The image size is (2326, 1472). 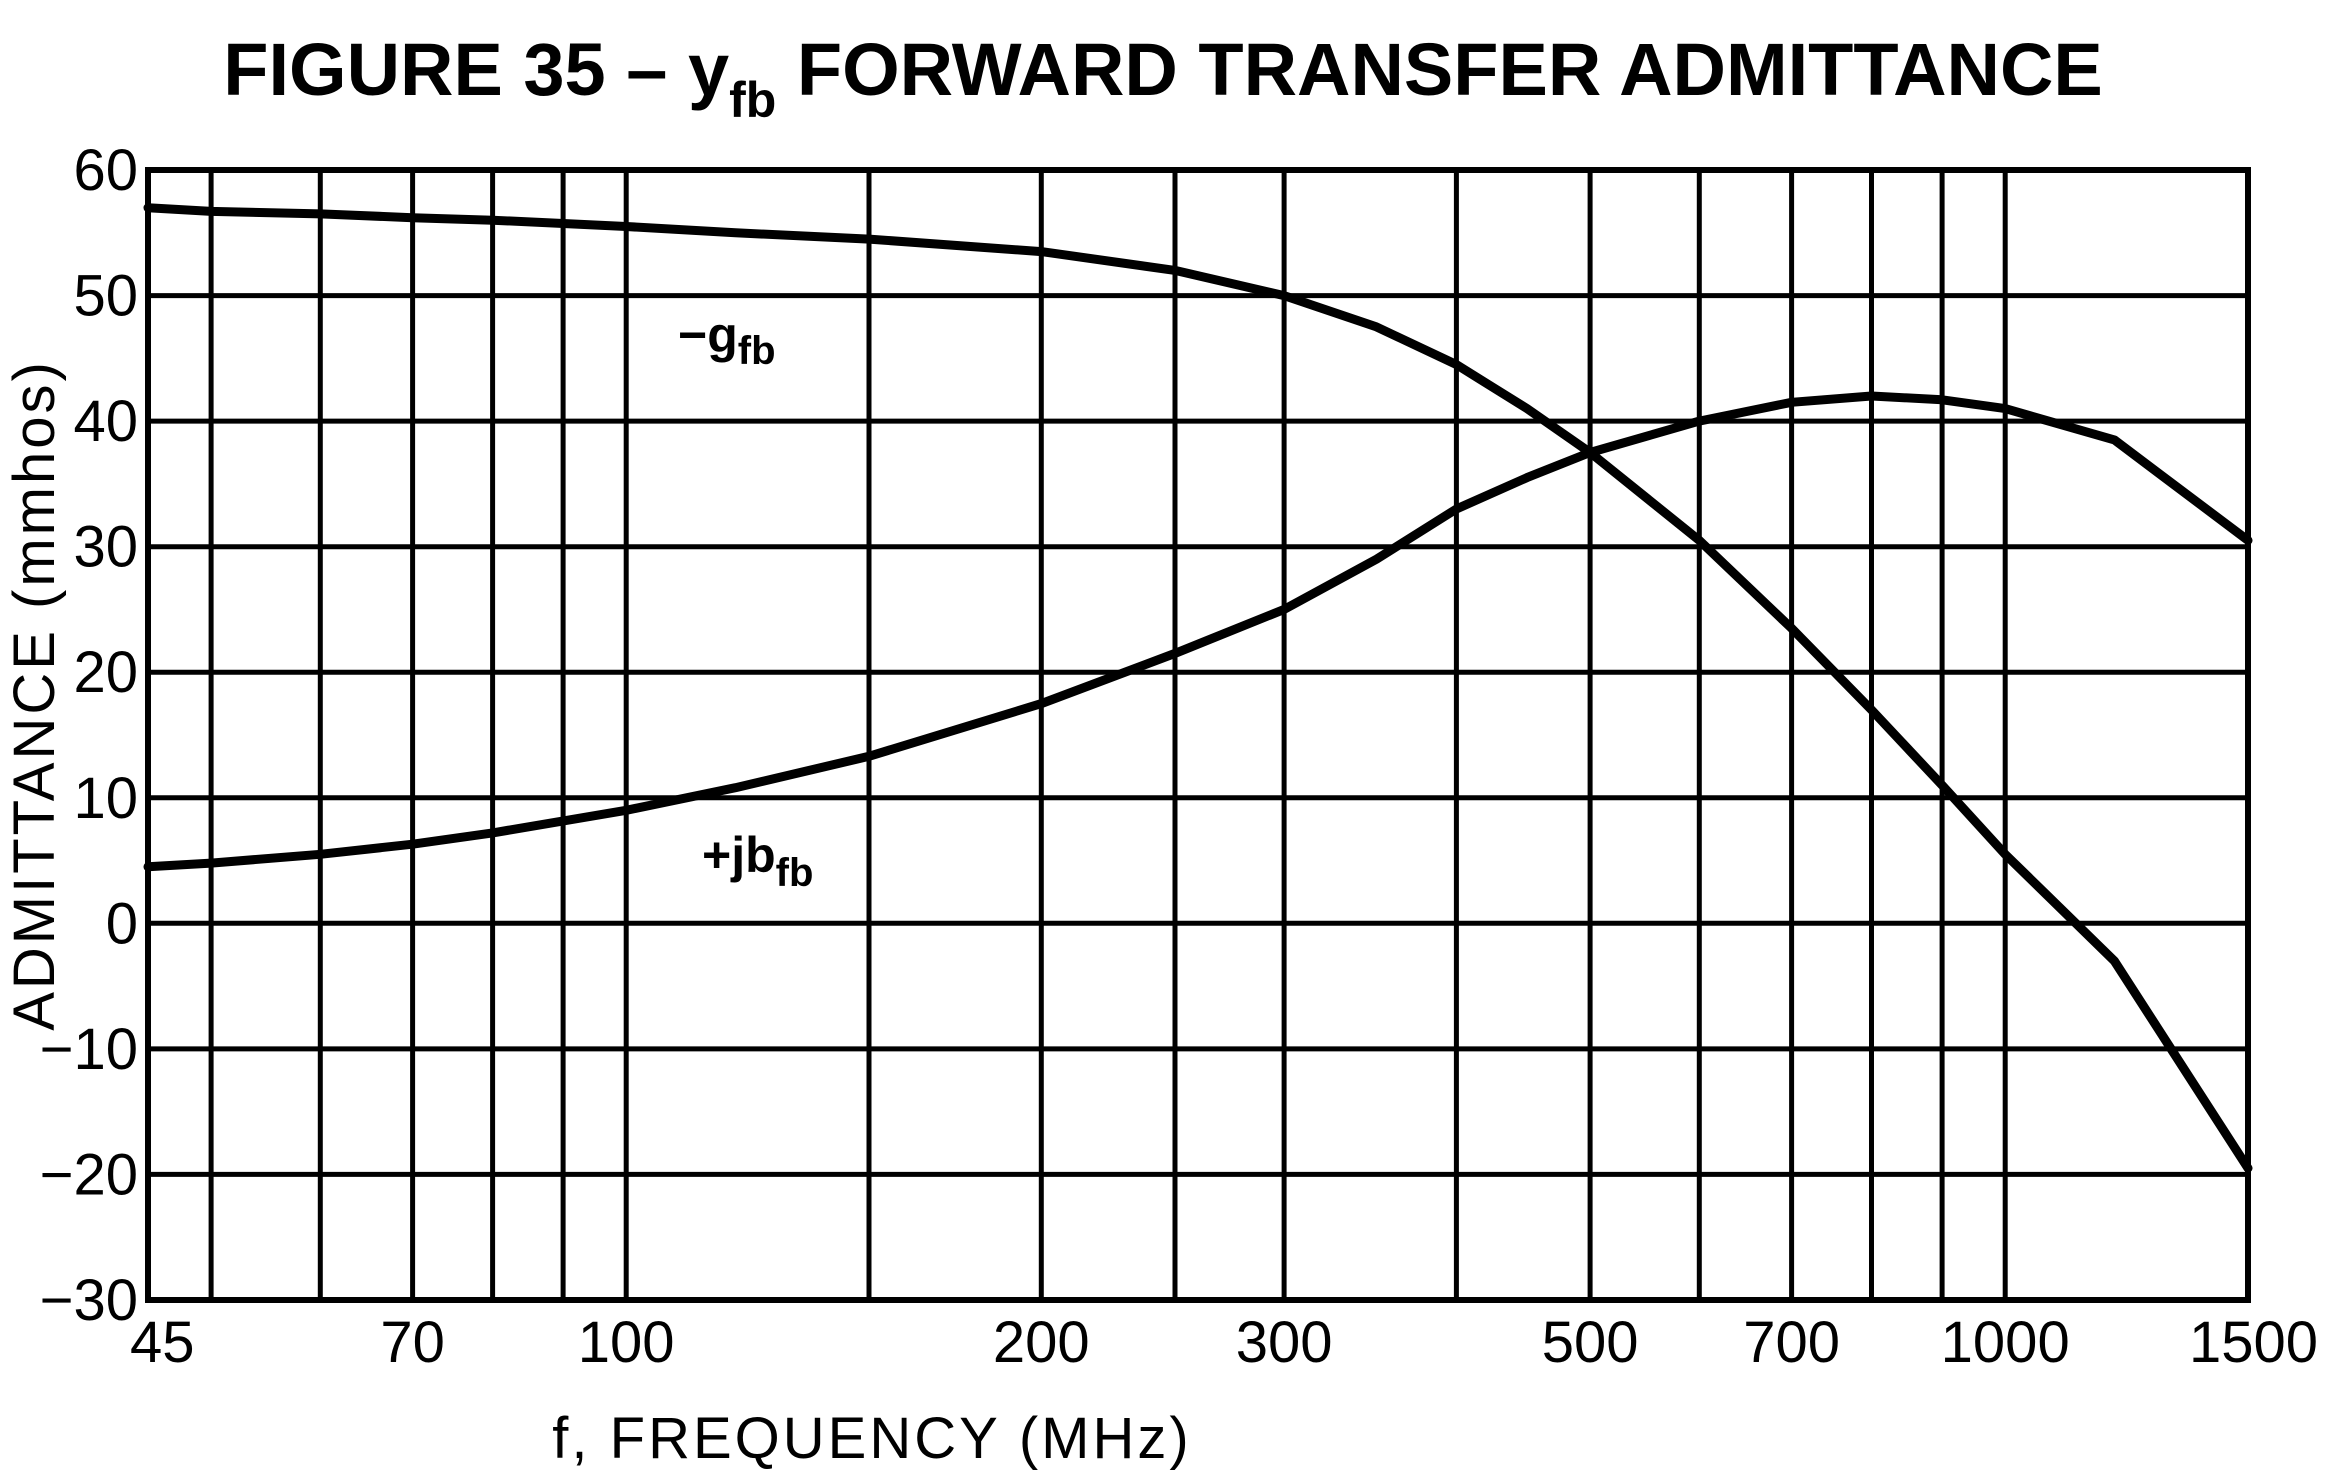 I want to click on y-tick-label: −20, so click(x=89, y=1174).